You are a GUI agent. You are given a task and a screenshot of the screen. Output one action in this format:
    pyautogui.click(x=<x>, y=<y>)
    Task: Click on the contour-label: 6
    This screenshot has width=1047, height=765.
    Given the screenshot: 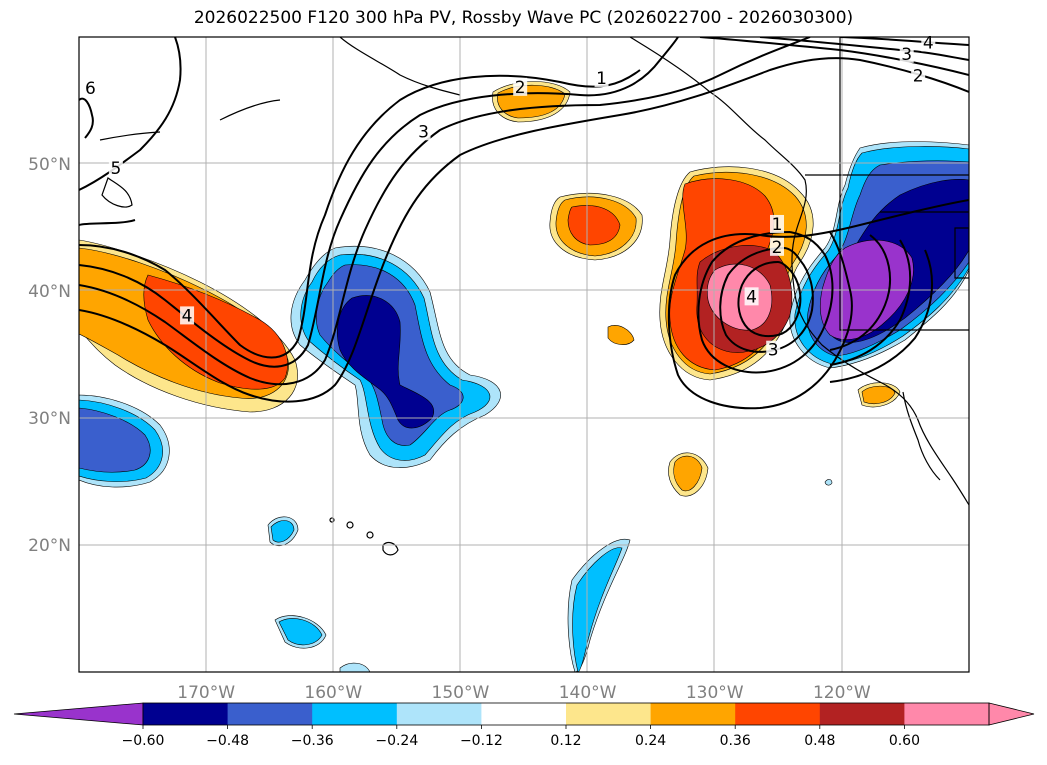 What is the action you would take?
    pyautogui.click(x=90, y=89)
    